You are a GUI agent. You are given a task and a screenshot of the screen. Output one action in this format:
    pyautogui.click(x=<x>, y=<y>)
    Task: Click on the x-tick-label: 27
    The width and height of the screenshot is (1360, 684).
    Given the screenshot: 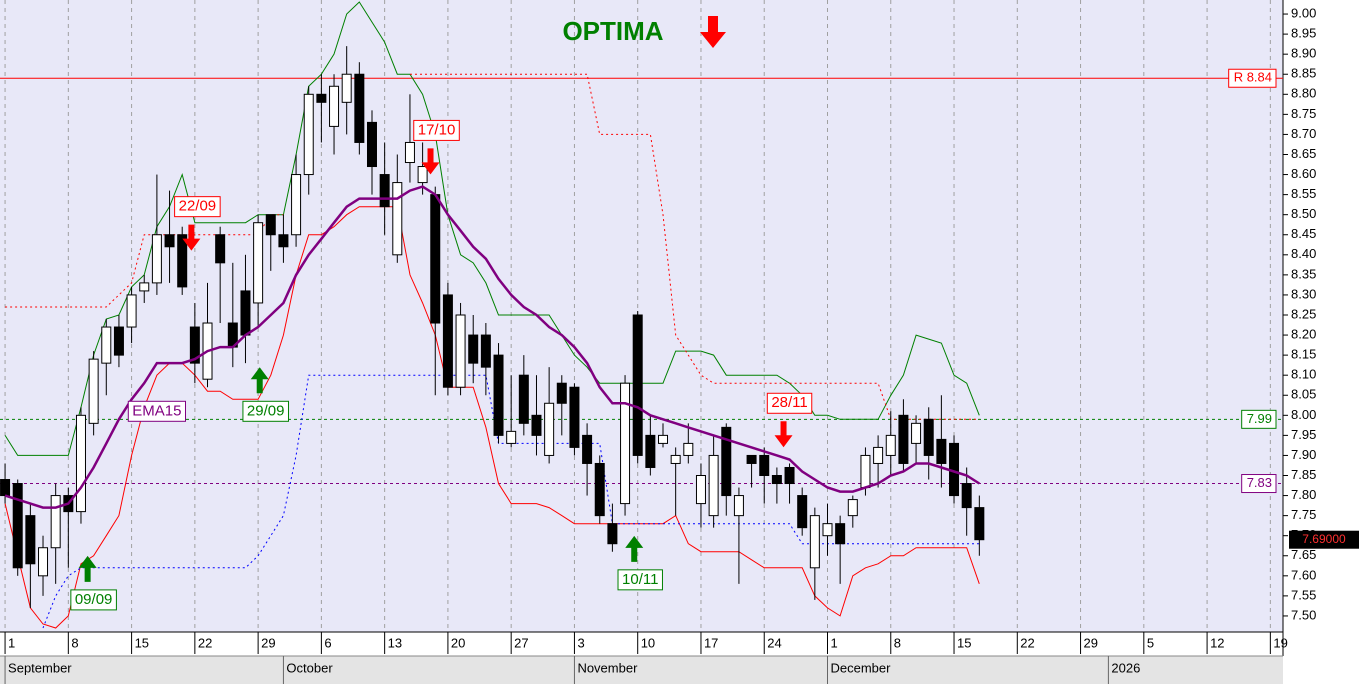 What is the action you would take?
    pyautogui.click(x=521, y=642)
    